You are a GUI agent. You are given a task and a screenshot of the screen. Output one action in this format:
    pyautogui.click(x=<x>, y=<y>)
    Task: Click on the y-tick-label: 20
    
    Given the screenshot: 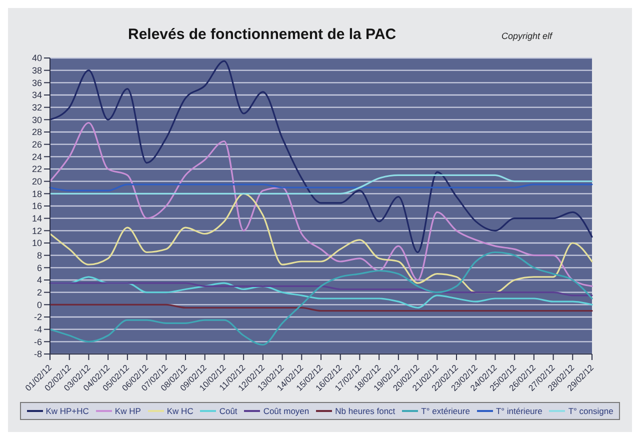 What is the action you would take?
    pyautogui.click(x=37, y=181)
    